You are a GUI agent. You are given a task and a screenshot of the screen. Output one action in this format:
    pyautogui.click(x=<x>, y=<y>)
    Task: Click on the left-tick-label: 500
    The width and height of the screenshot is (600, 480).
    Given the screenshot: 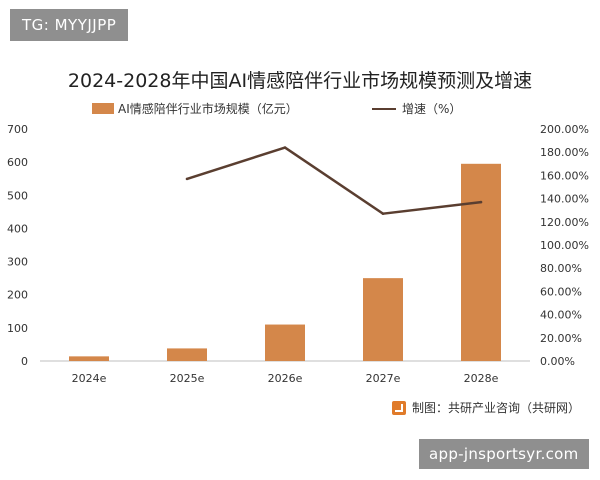 What is the action you would take?
    pyautogui.click(x=17, y=195)
    